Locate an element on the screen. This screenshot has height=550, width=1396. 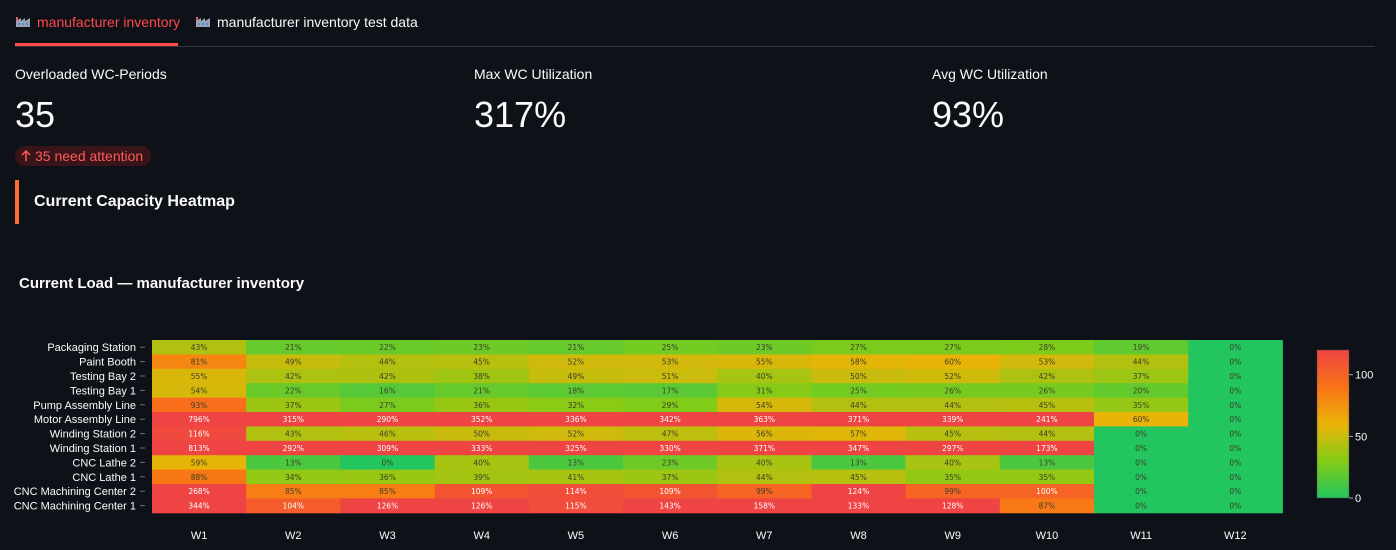
heatmap-cell-label: 109% is located at coordinates (481, 491).